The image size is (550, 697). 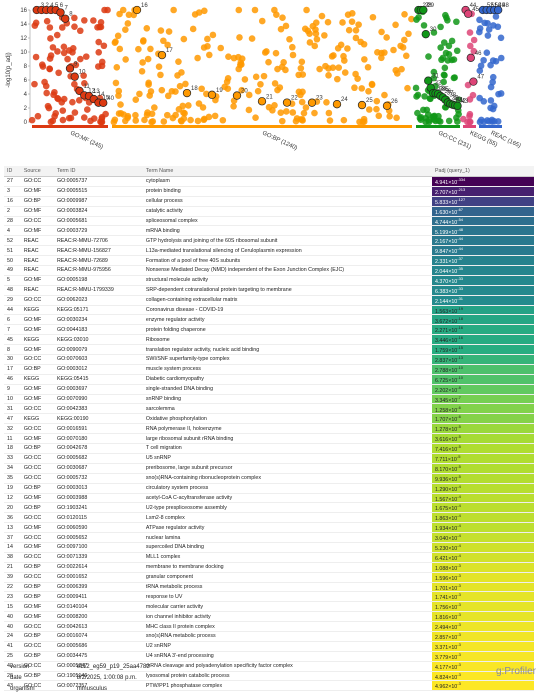 I want to click on padj-exponent: -213, so click(x=461, y=189).